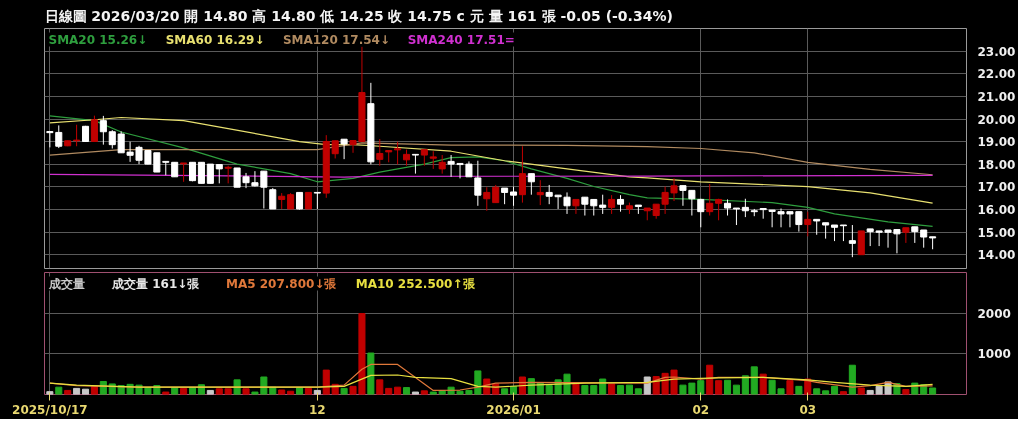  I want to click on y-tick-label: 18.00, so click(996, 164).